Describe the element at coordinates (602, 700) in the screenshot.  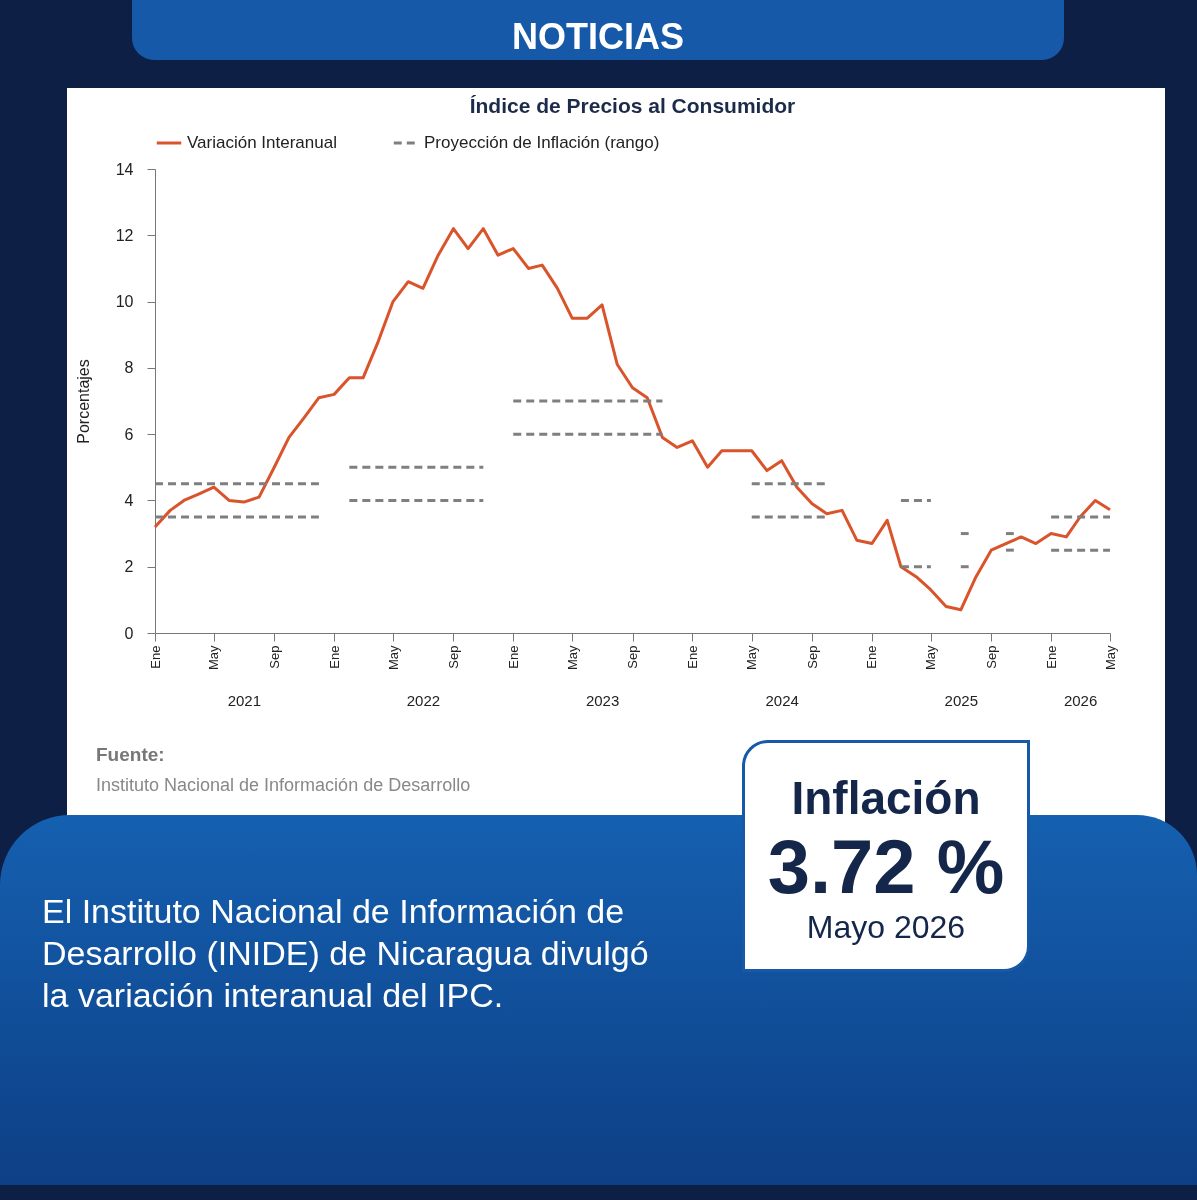
I see `x2-tick-label: 2023` at that location.